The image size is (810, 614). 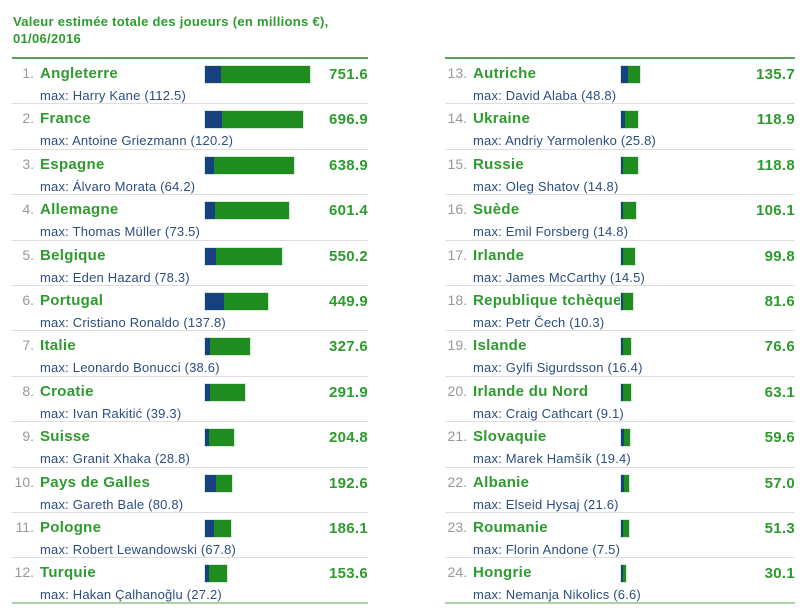 What do you see at coordinates (457, 436) in the screenshot?
I see `team-rank: 21.` at bounding box center [457, 436].